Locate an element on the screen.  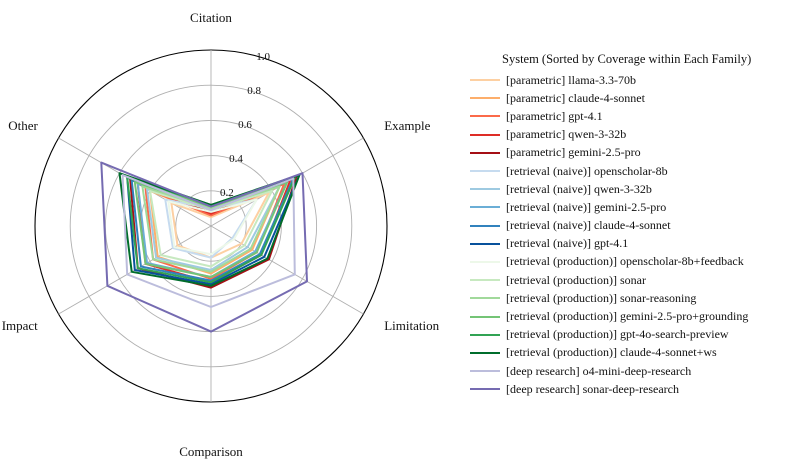
legend-item: [deep research] o4-mini-deep-research is located at coordinates (626, 371).